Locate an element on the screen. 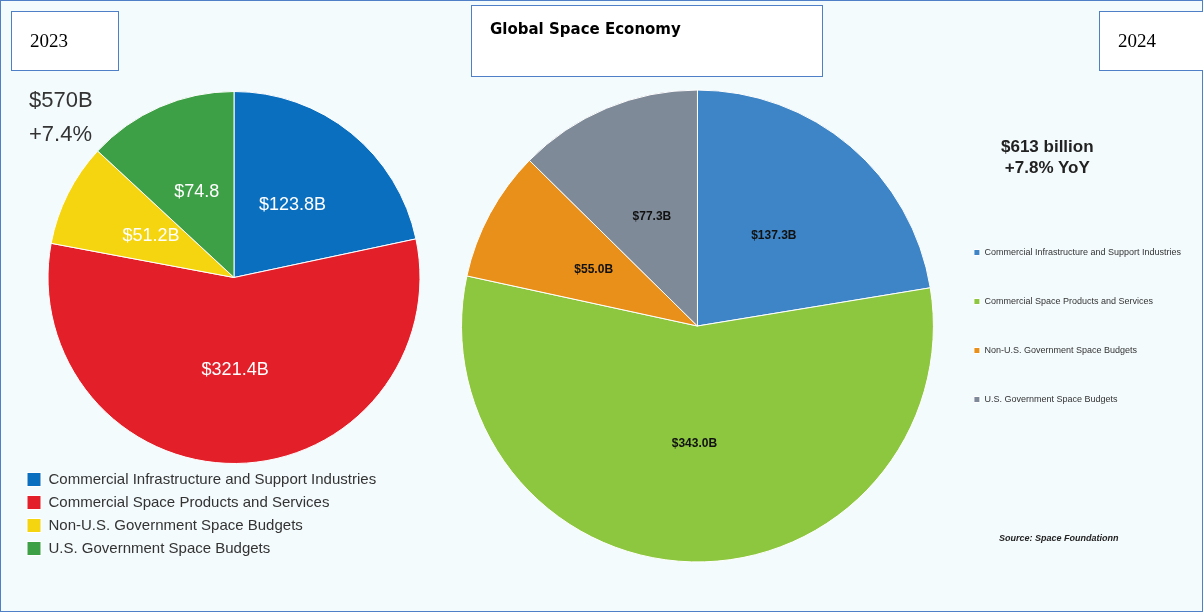  text: +7.4% is located at coordinates (61, 134).